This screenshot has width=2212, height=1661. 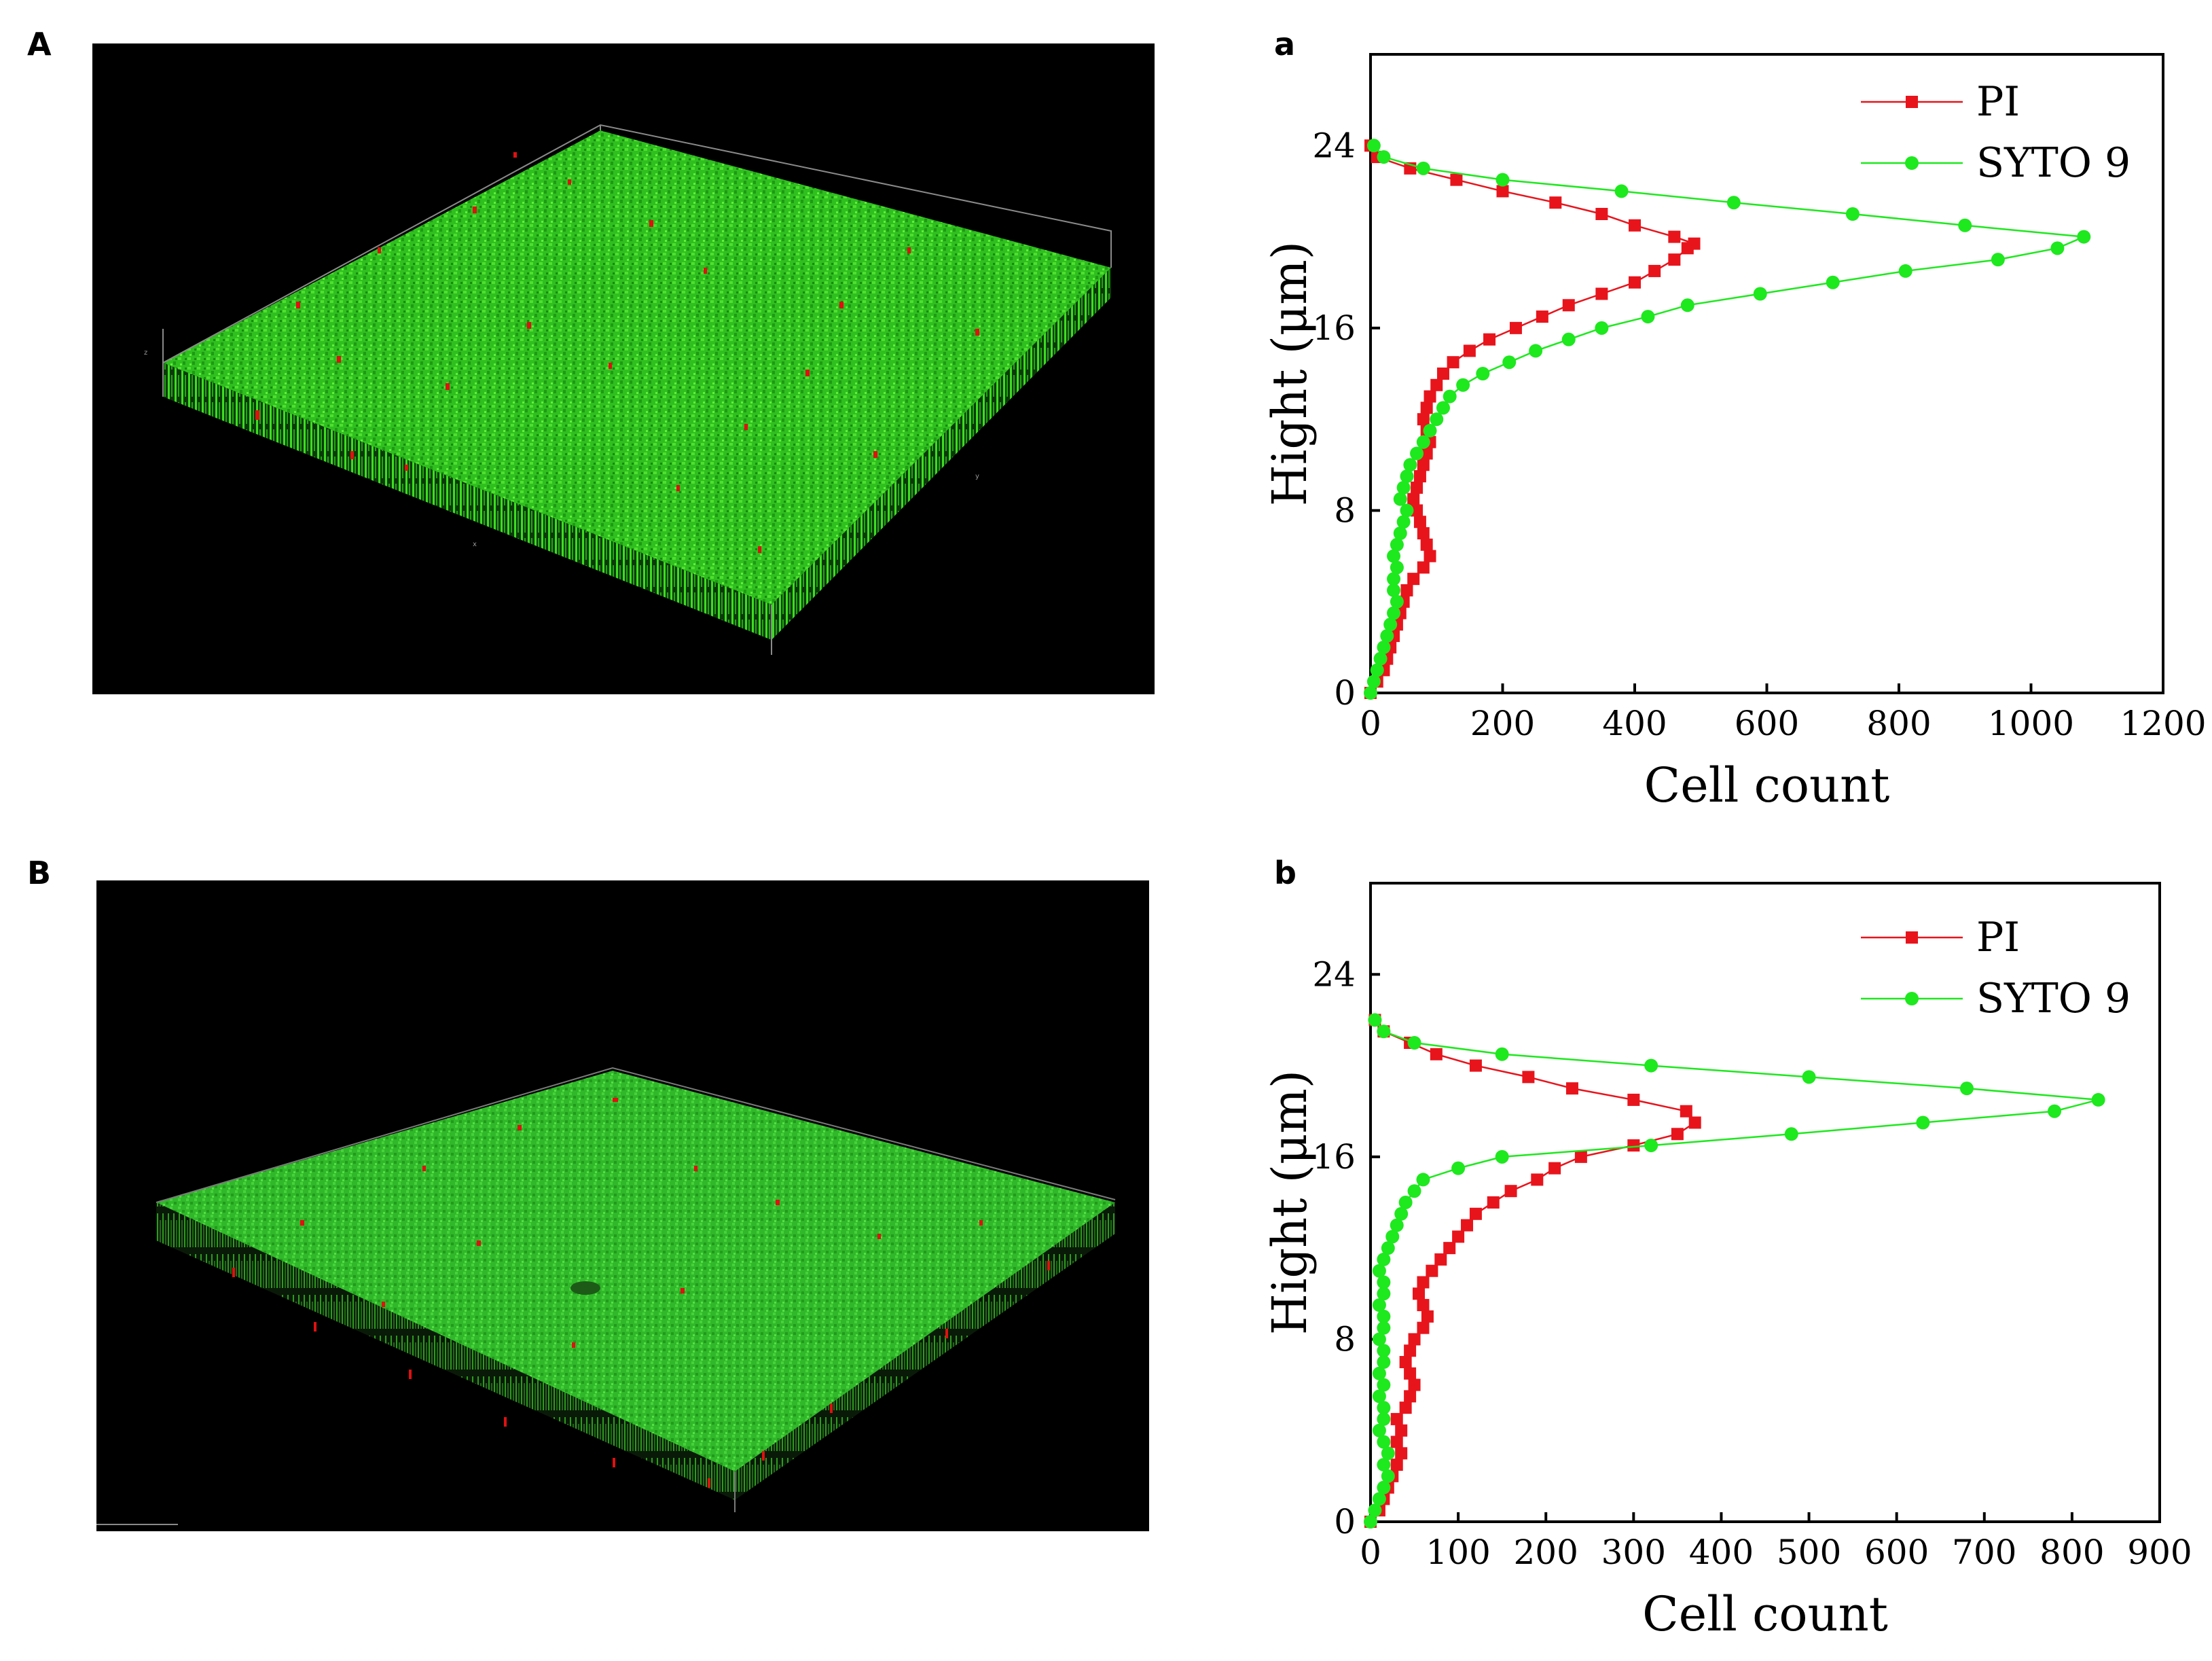 I want to click on x-tick-label: 700, so click(x=1984, y=1553).